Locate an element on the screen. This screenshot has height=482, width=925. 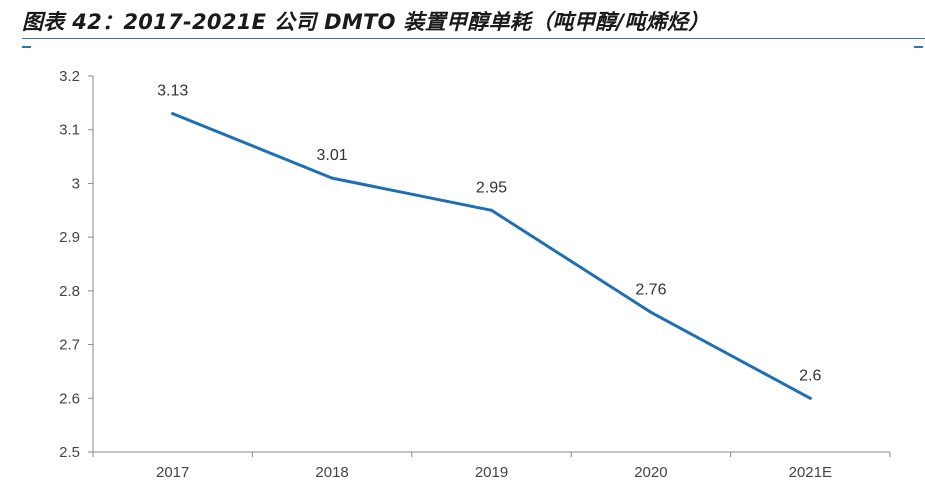
x-tick-label: 2017 is located at coordinates (172, 472).